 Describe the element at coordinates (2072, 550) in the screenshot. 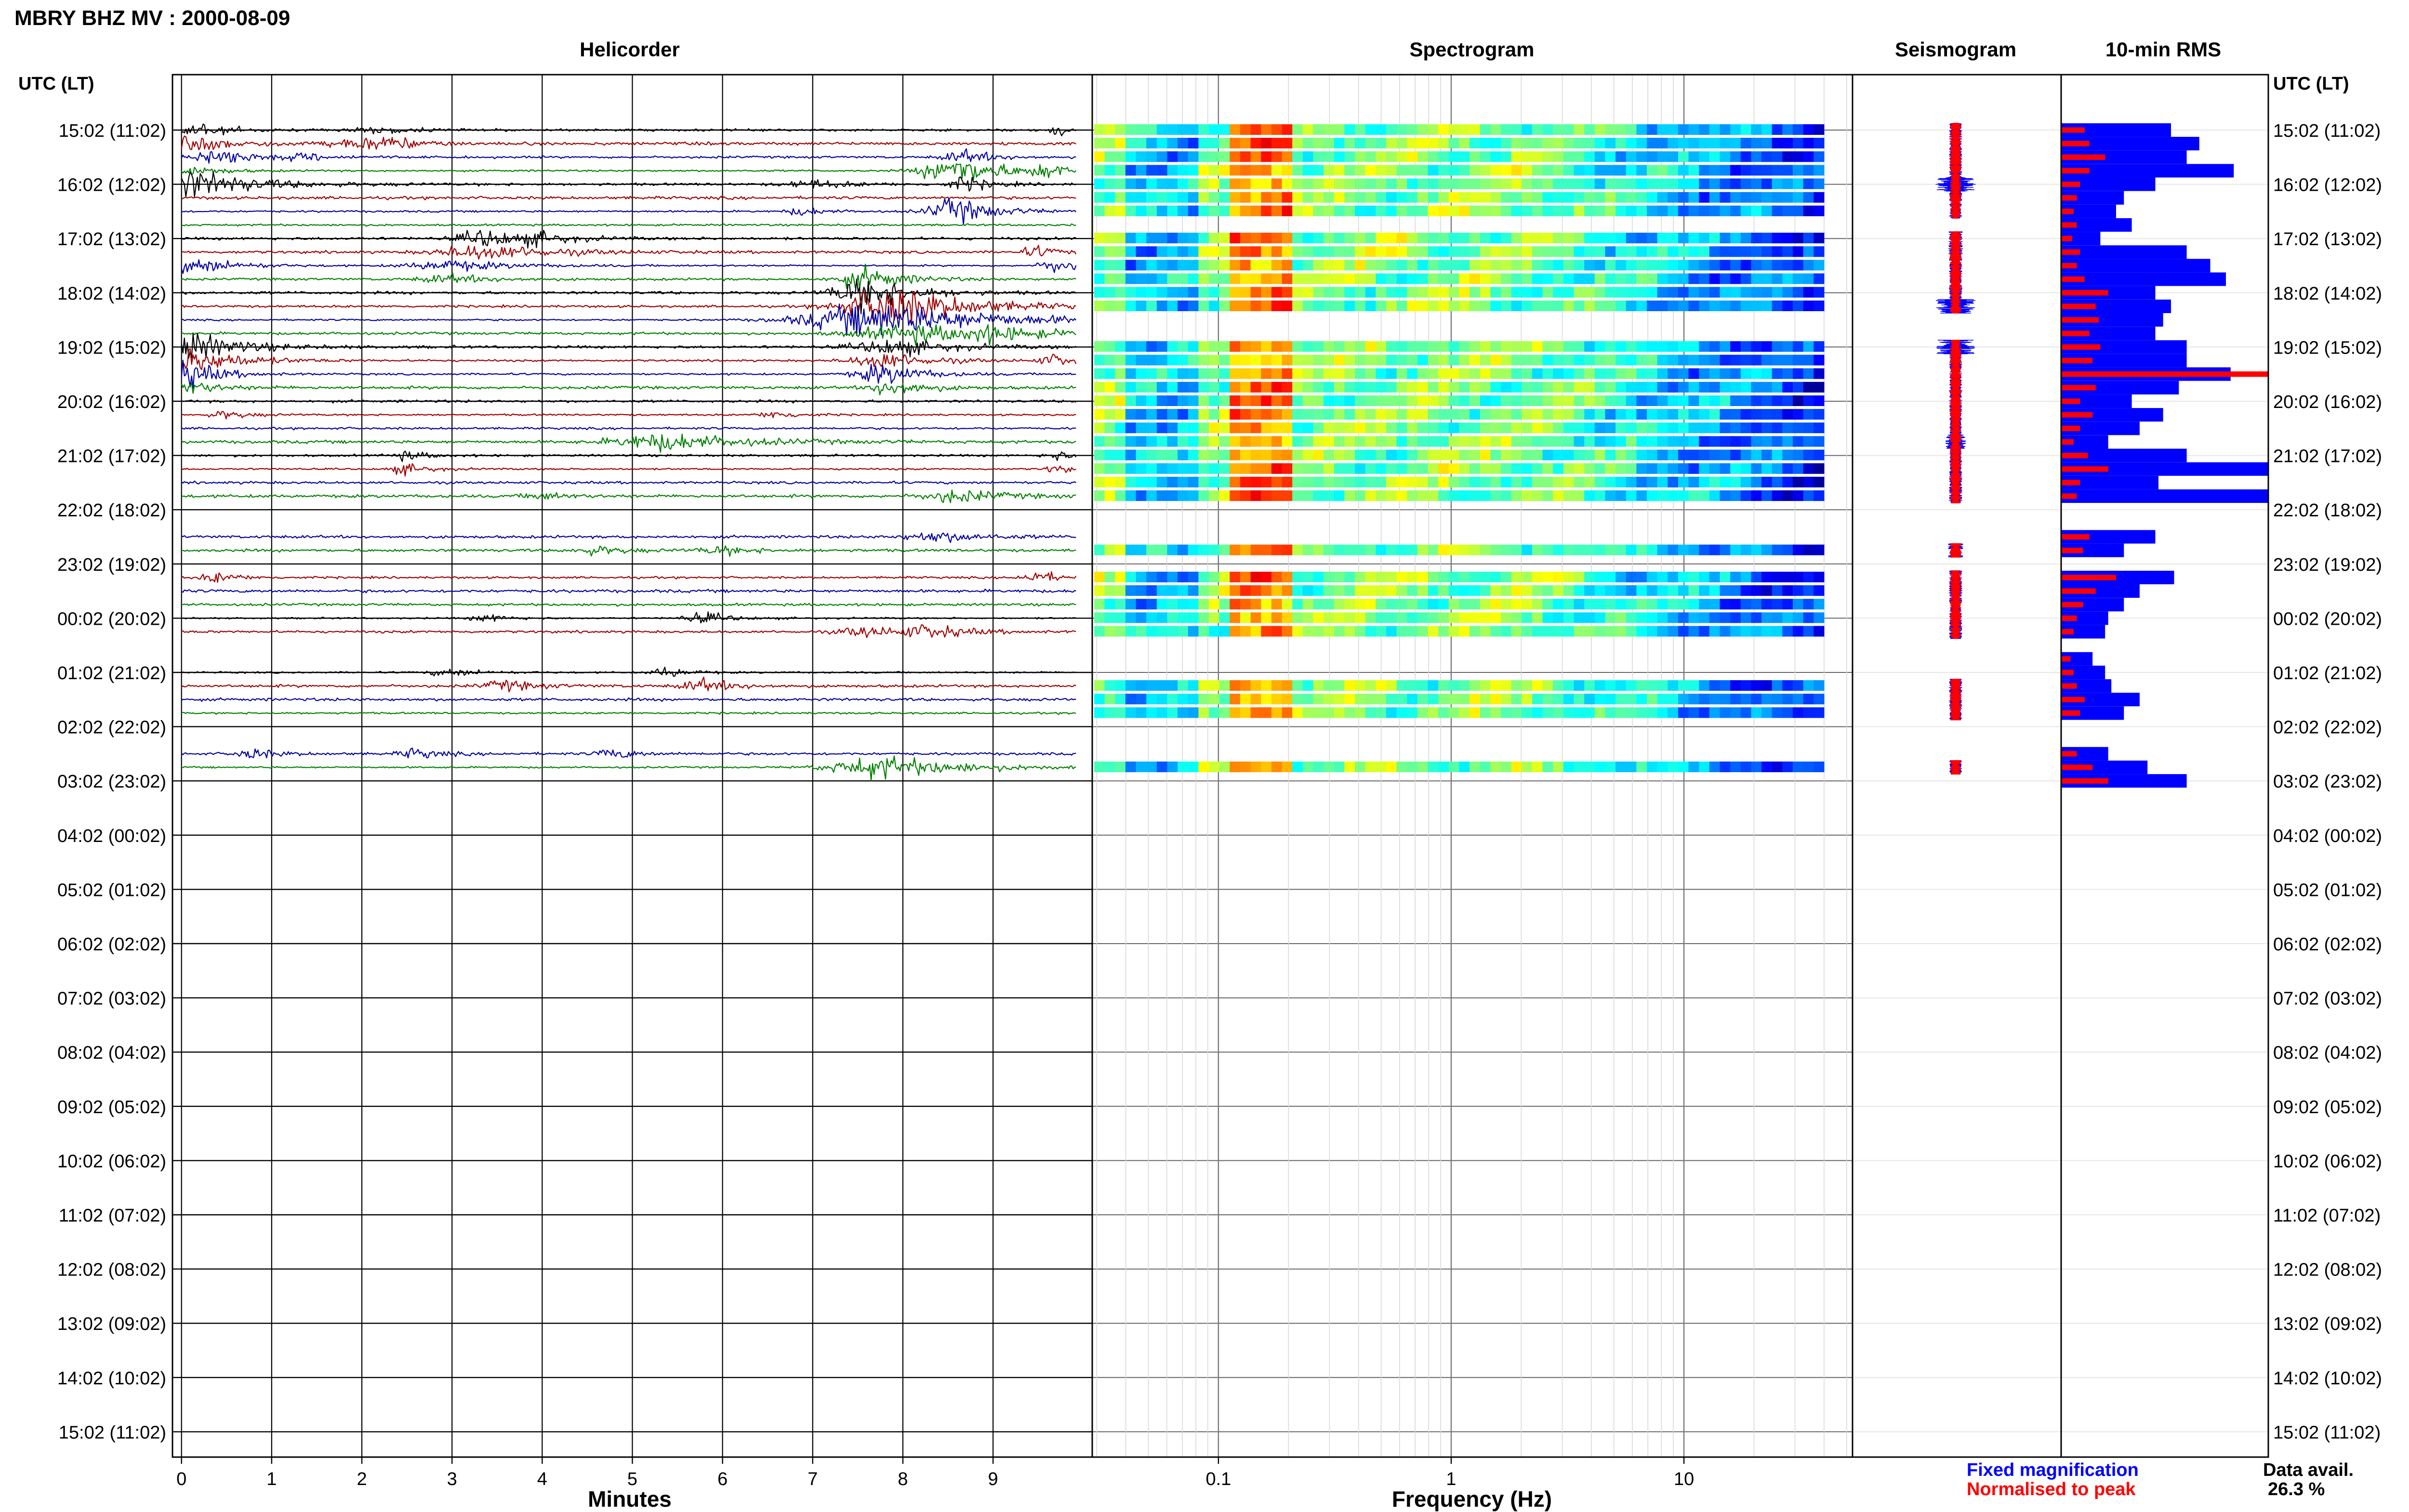

I see `rms-bar-normalised` at that location.